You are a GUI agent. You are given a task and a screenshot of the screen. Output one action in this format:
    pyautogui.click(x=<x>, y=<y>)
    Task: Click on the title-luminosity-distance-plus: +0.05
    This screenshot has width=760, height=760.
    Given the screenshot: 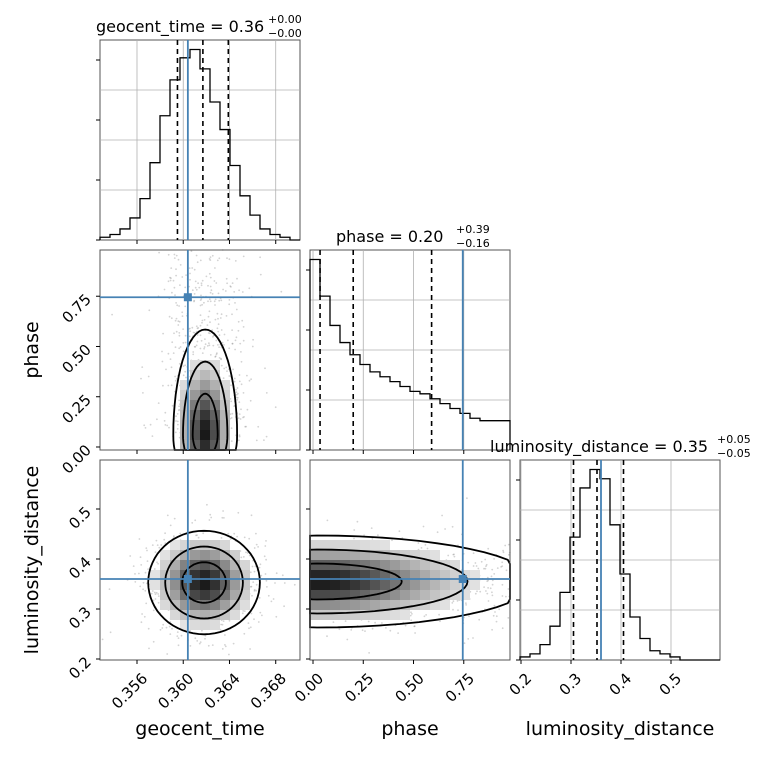 What is the action you would take?
    pyautogui.click(x=734, y=439)
    